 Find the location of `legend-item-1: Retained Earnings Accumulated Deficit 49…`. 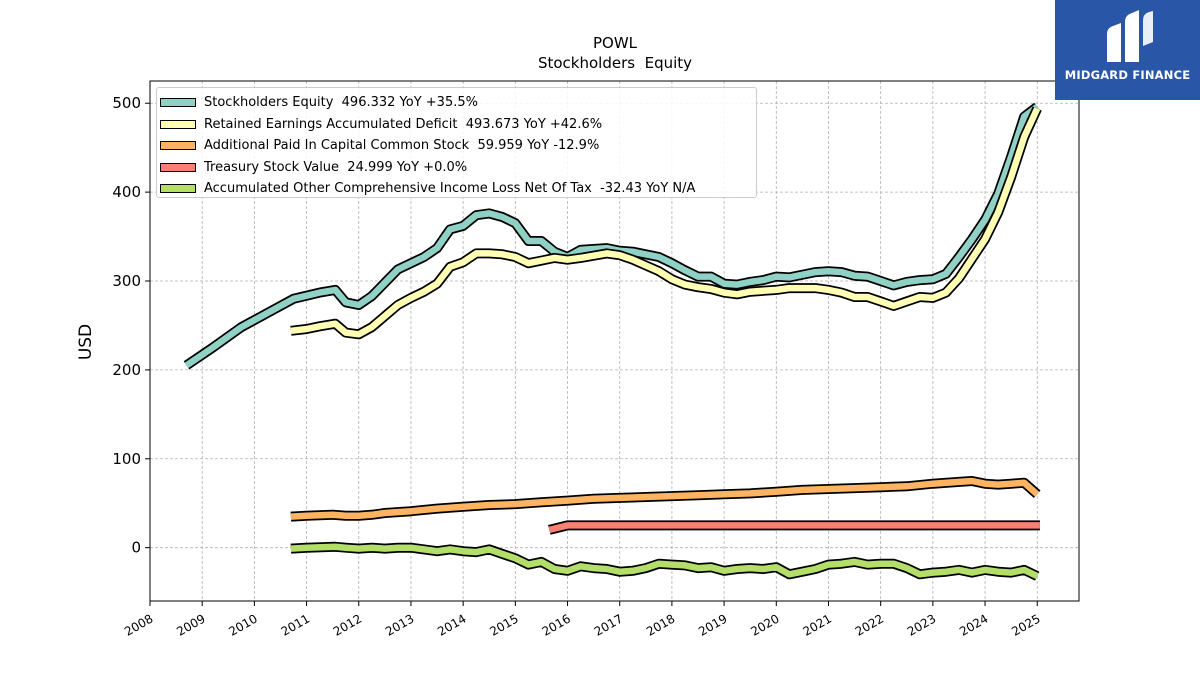

legend-item-1: Retained Earnings Accumulated Deficit 49… is located at coordinates (456, 125).